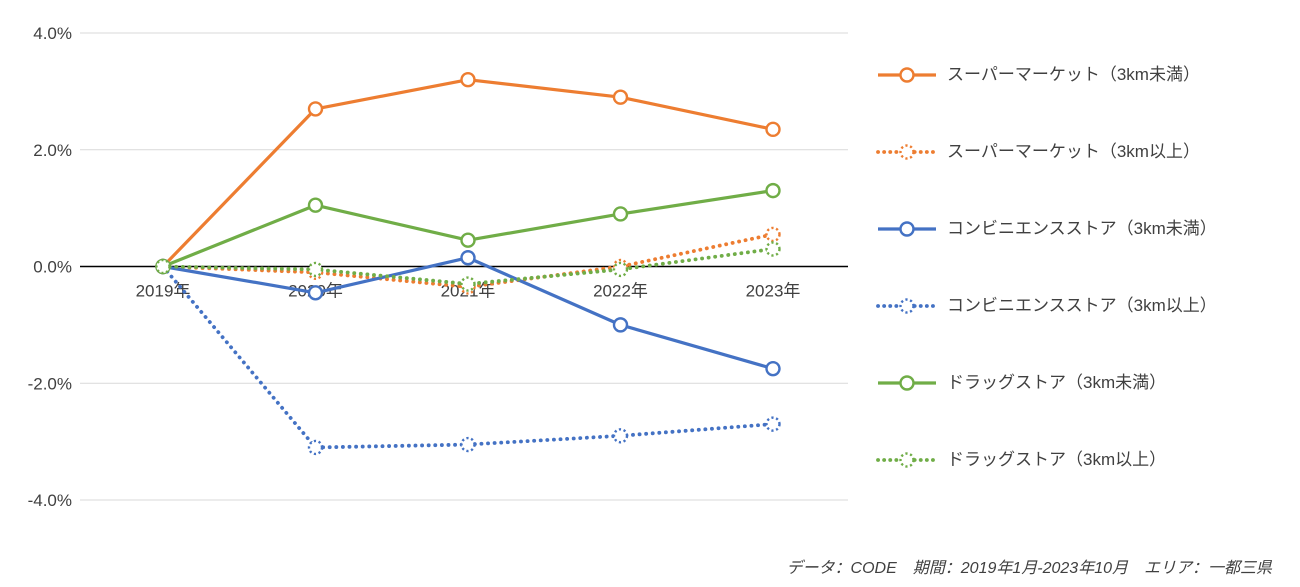 The height and width of the screenshot is (587, 1300). What do you see at coordinates (50, 383) in the screenshot?
I see `y-tick-label: -2.0%` at bounding box center [50, 383].